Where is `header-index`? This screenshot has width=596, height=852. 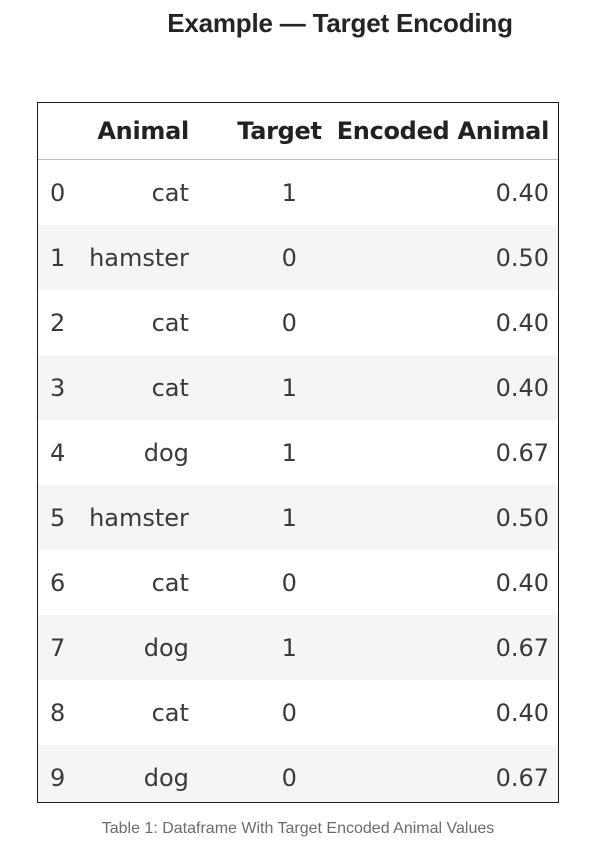 header-index is located at coordinates (60, 131).